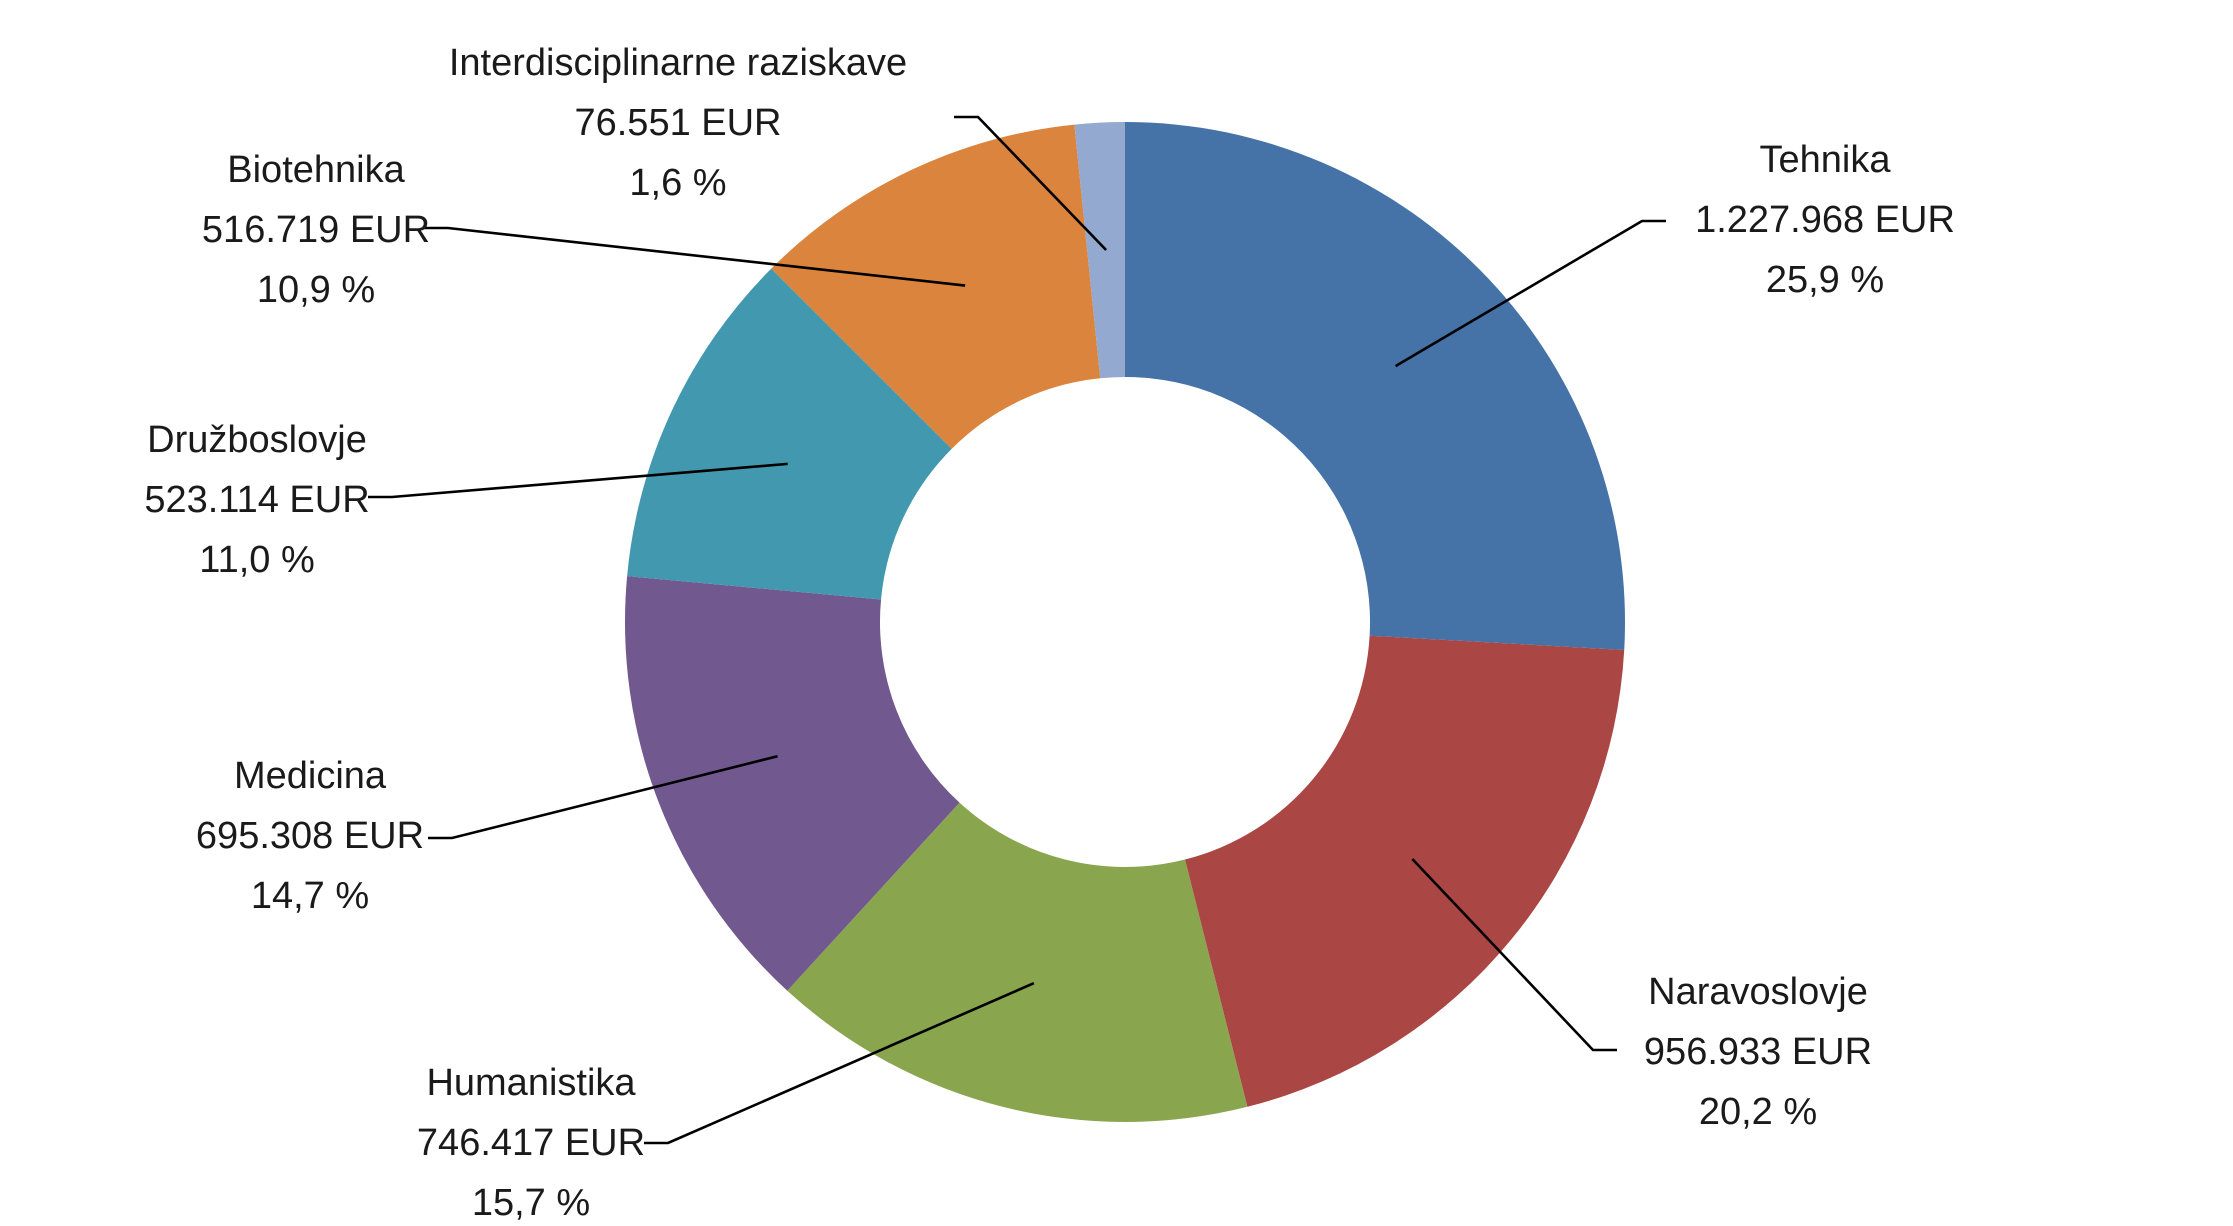 The width and height of the screenshot is (2233, 1226). What do you see at coordinates (310, 776) in the screenshot?
I see `label-name-medicina: Medicina` at bounding box center [310, 776].